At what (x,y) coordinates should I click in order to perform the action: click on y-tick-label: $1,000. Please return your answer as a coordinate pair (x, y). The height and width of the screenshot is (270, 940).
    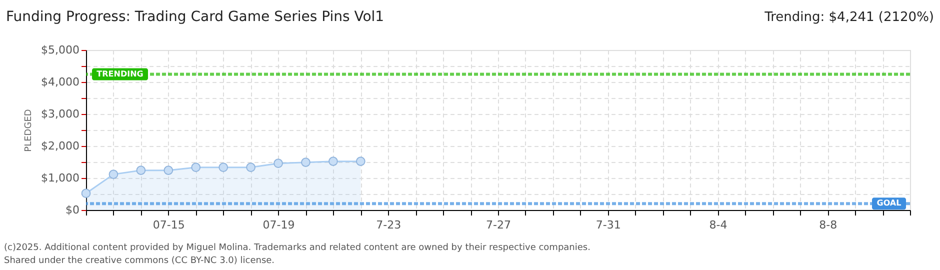
    Looking at the image, I should click on (60, 178).